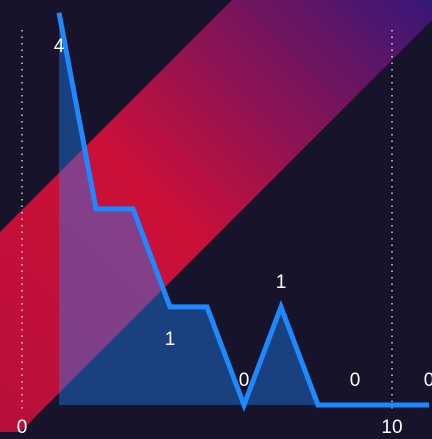 This screenshot has width=432, height=439. What do you see at coordinates (59, 46) in the screenshot?
I see `data-label: 4` at bounding box center [59, 46].